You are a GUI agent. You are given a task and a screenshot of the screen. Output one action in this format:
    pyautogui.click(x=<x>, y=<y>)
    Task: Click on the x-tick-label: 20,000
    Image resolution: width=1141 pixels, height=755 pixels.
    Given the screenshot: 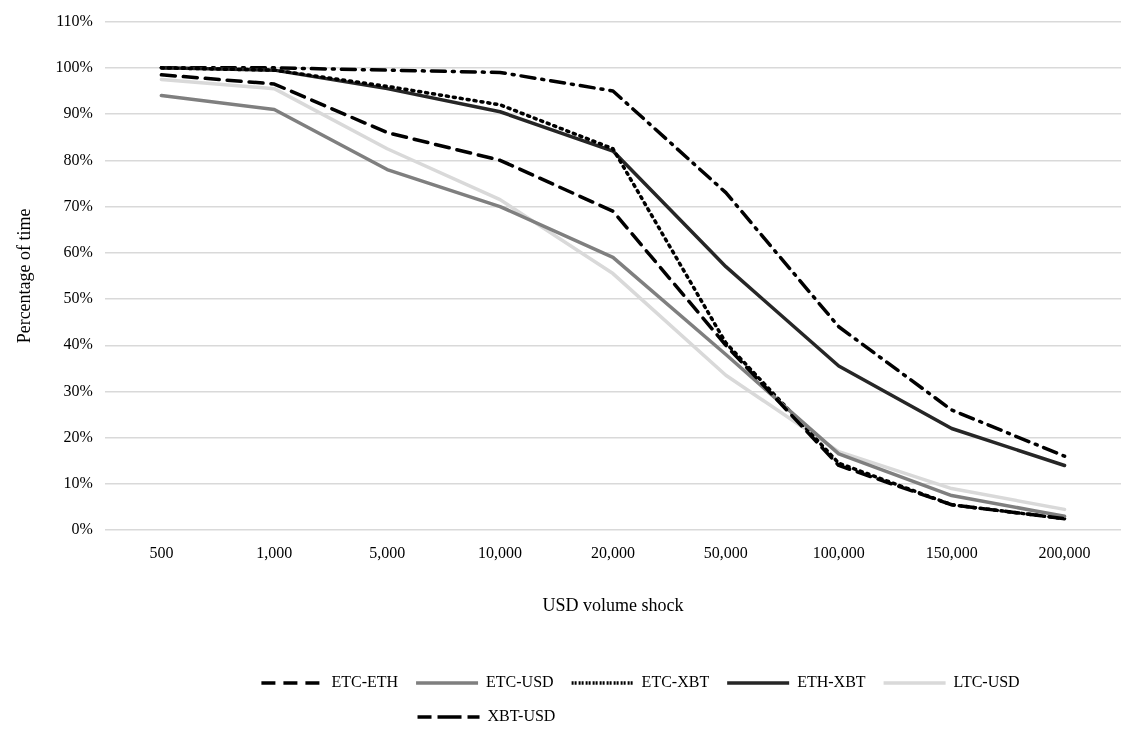 What is the action you would take?
    pyautogui.click(x=612, y=552)
    